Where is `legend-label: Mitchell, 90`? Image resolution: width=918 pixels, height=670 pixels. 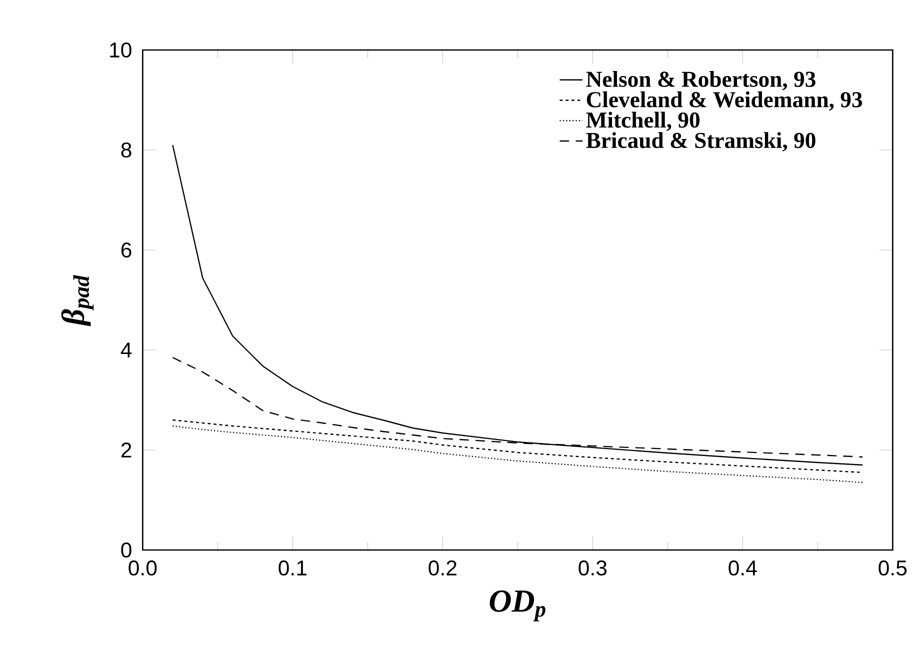 legend-label: Mitchell, 90 is located at coordinates (643, 122).